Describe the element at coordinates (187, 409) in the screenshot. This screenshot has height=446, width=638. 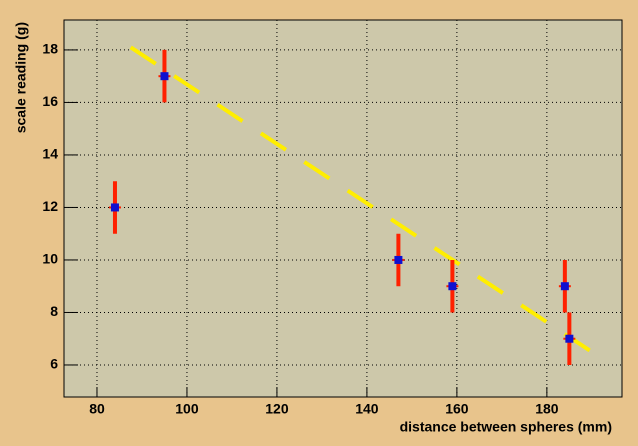
I see `x-tick-label: 100` at that location.